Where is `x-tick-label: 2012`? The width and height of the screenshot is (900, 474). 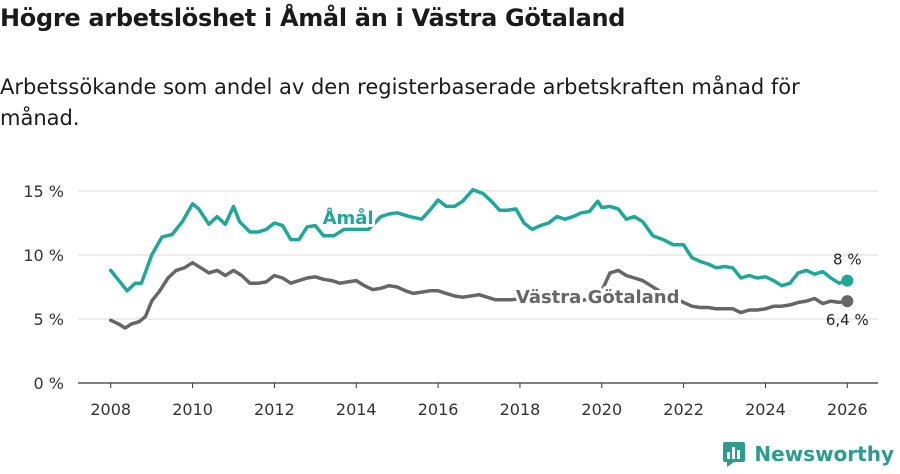 x-tick-label: 2012 is located at coordinates (274, 409).